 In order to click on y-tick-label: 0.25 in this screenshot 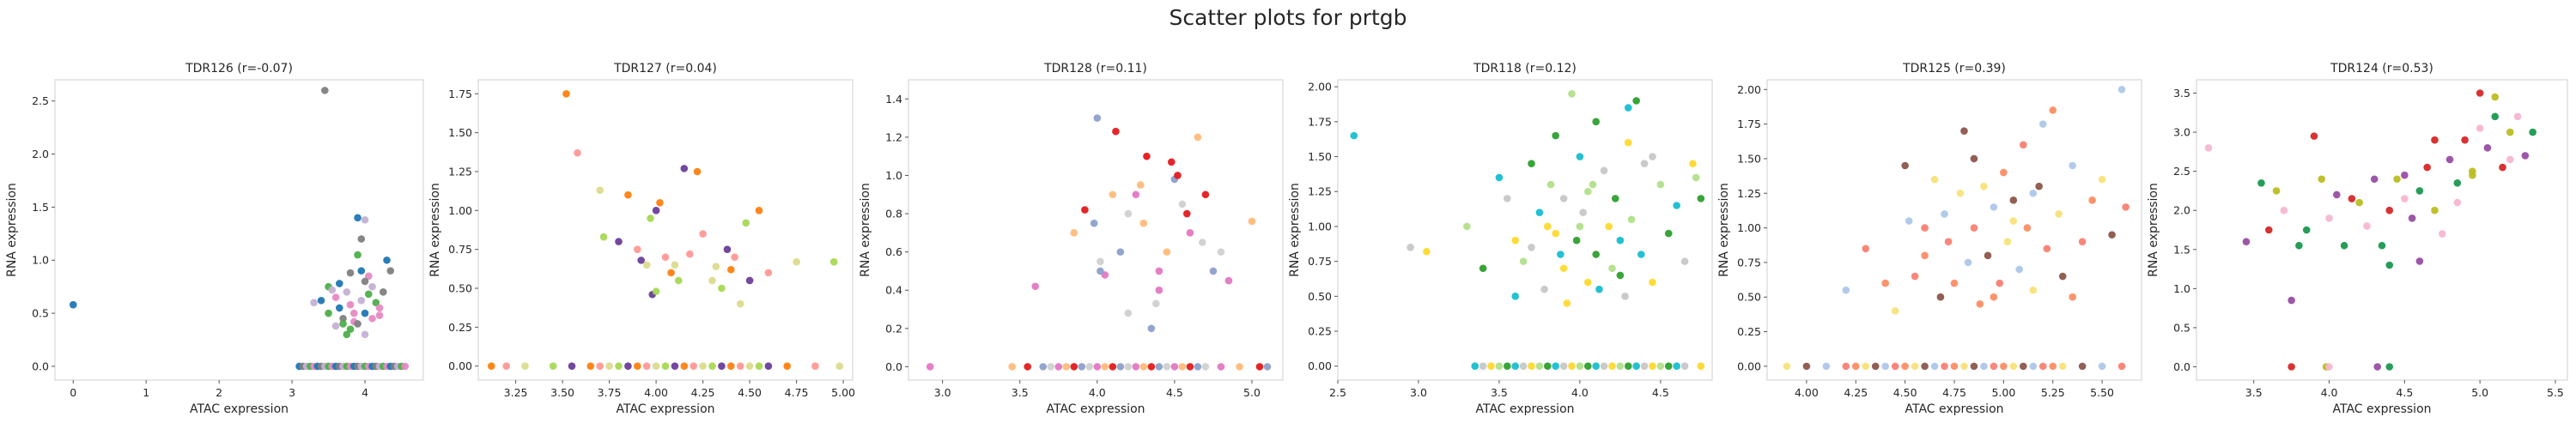, I will do `click(1749, 331)`.